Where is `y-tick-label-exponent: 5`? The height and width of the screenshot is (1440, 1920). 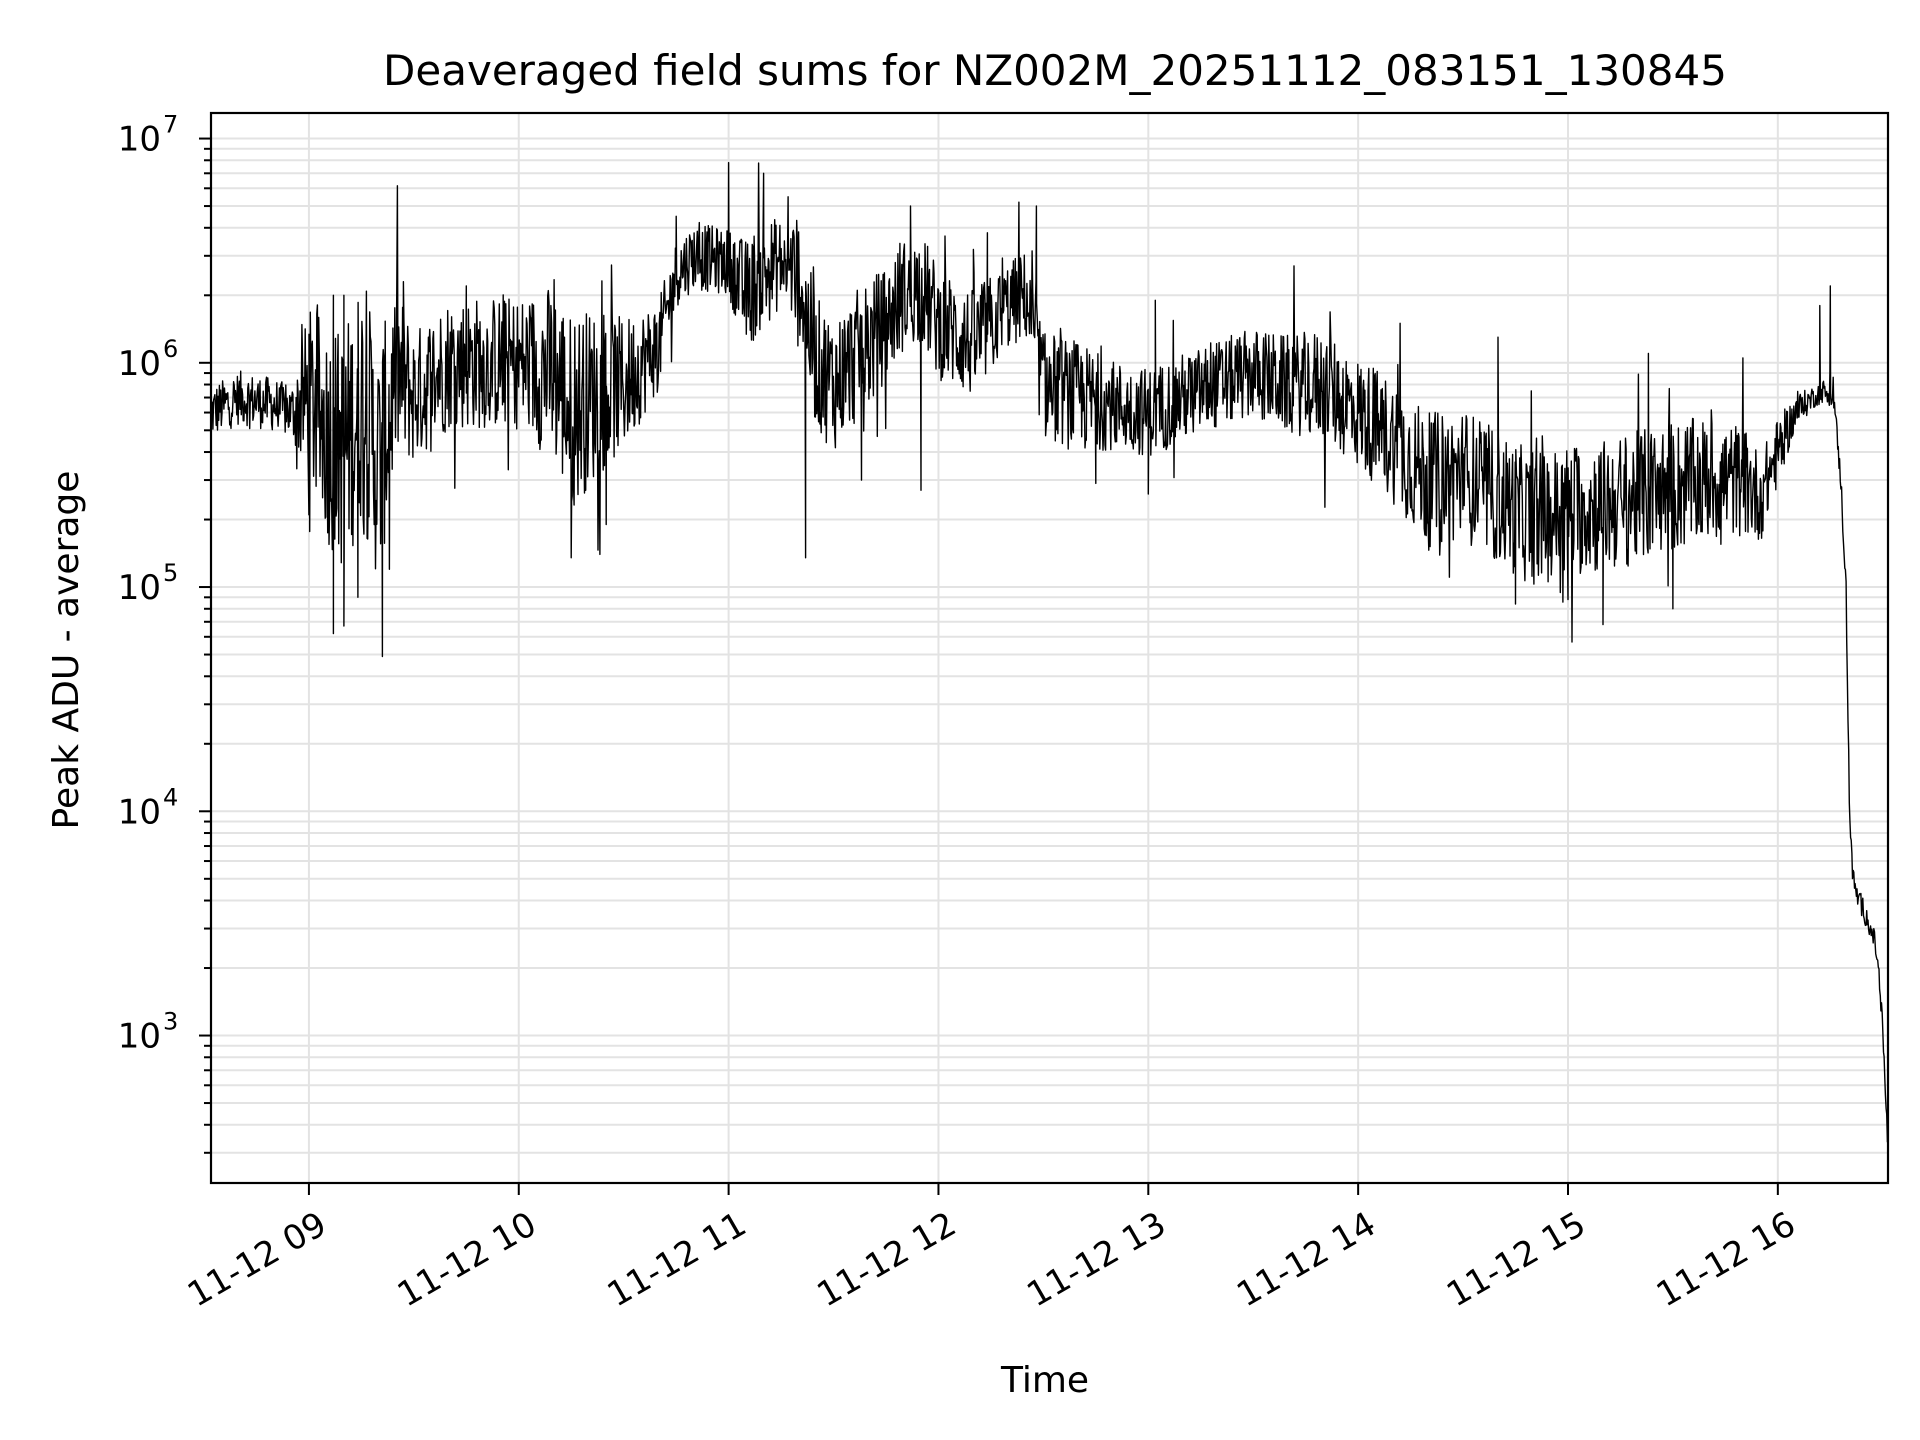 y-tick-label-exponent: 5 is located at coordinates (170, 573).